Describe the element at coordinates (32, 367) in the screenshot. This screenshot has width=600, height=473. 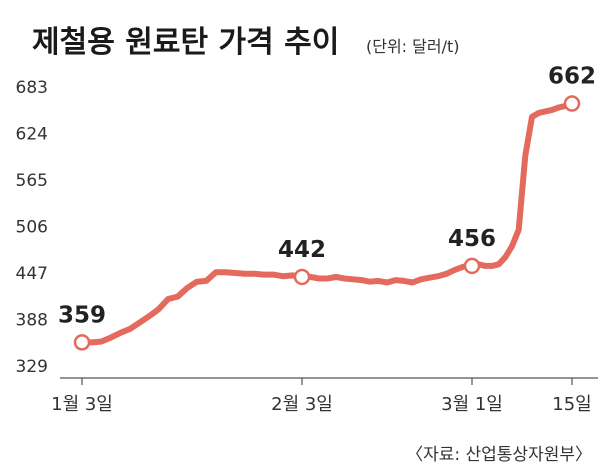
I see `y-tick-label: 329` at that location.